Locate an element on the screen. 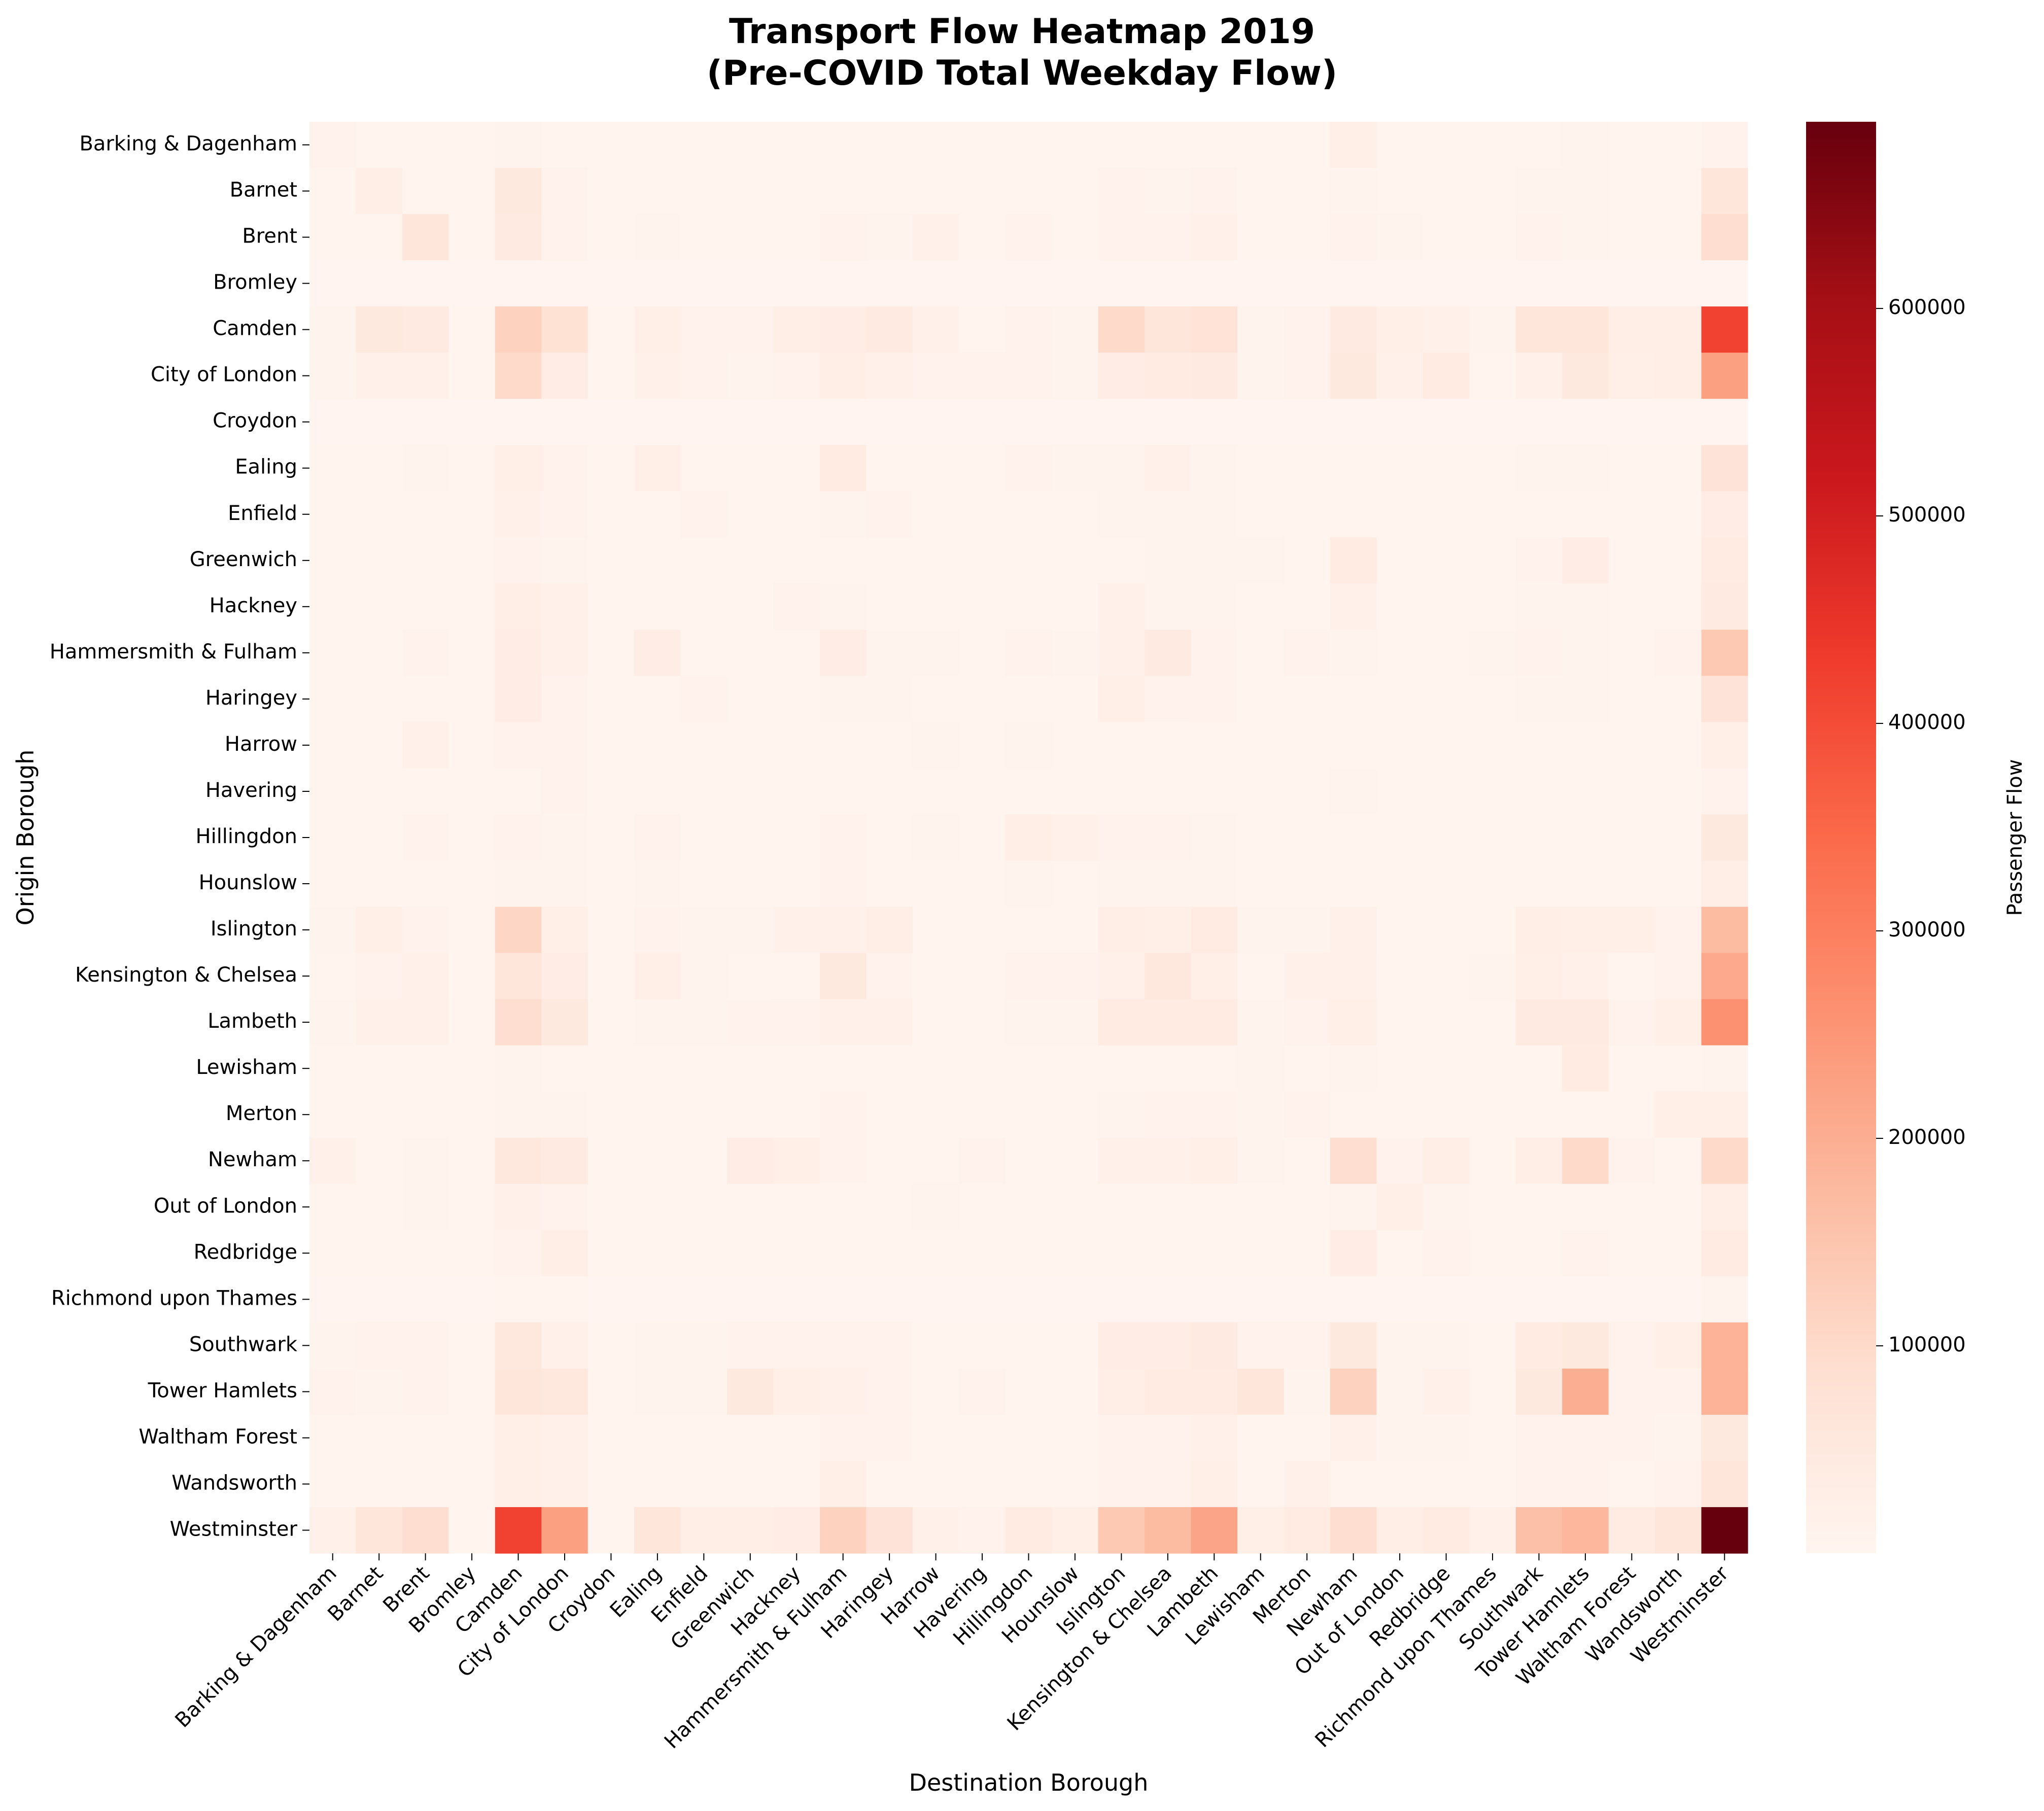 The image size is (2044, 1811). heatmap-cell-city-of-london-to-newham is located at coordinates (1353, 376).